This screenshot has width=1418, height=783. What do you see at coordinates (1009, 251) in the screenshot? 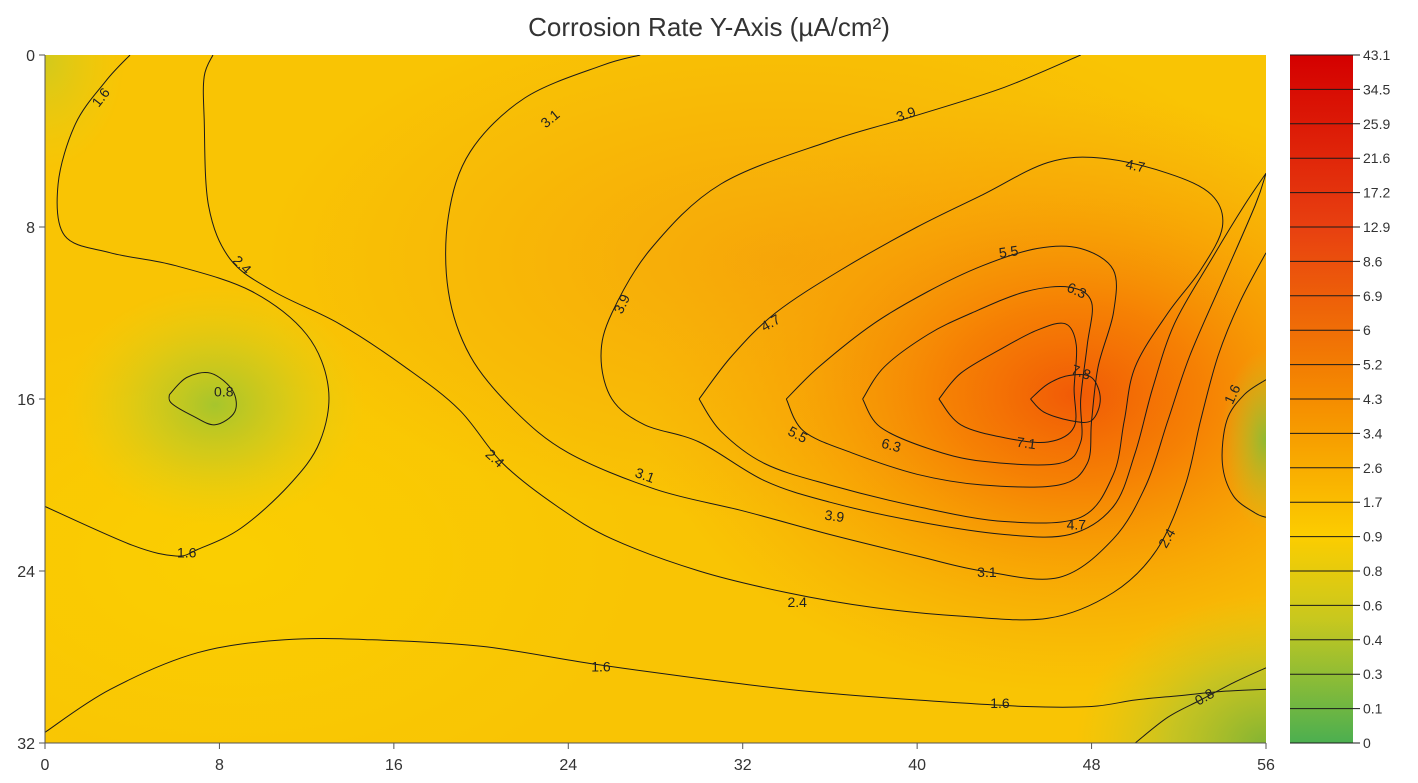
I see `contour-label: 5.5` at bounding box center [1009, 251].